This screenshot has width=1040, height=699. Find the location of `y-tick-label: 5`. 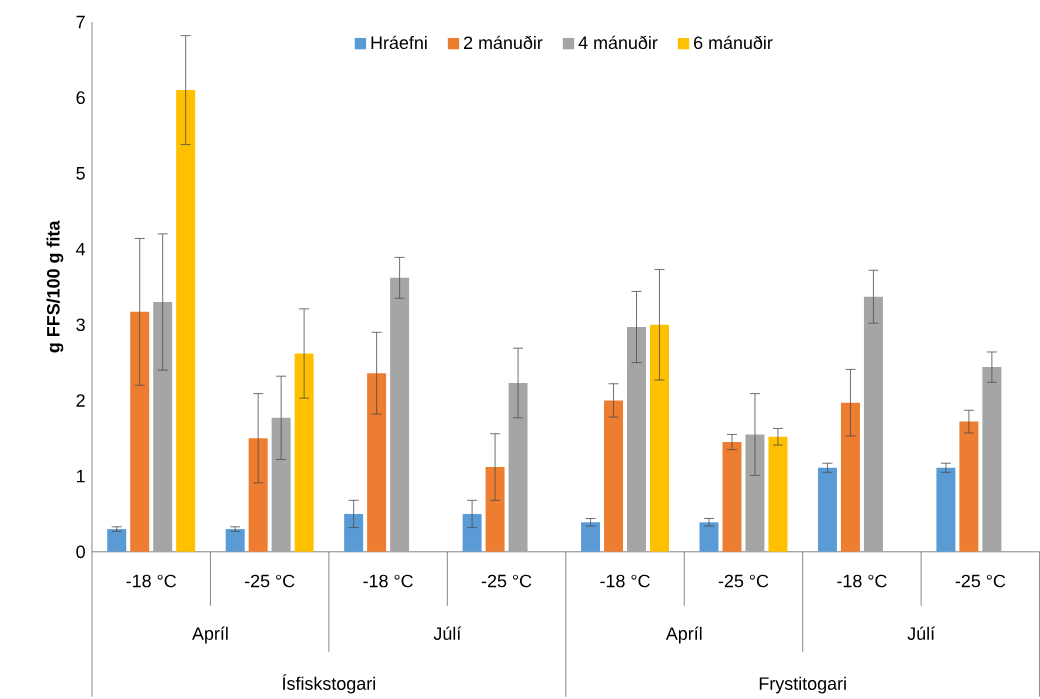

y-tick-label: 5 is located at coordinates (80, 173).